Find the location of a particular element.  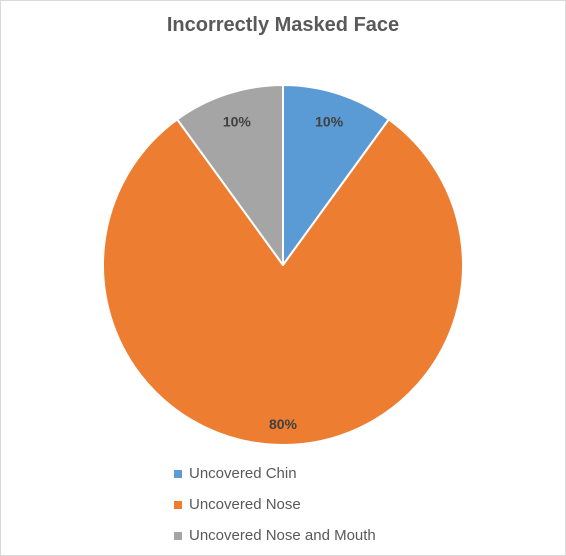

legend-label-uncovered-nose: Uncovered Nose is located at coordinates (245, 504).